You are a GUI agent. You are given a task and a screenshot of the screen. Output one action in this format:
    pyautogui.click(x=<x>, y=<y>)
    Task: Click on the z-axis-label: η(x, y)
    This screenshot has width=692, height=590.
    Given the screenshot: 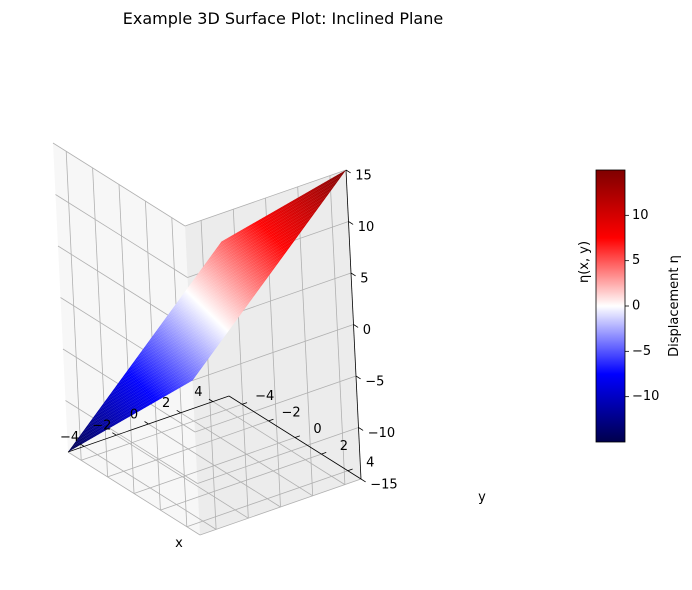 What is the action you would take?
    pyautogui.click(x=584, y=262)
    